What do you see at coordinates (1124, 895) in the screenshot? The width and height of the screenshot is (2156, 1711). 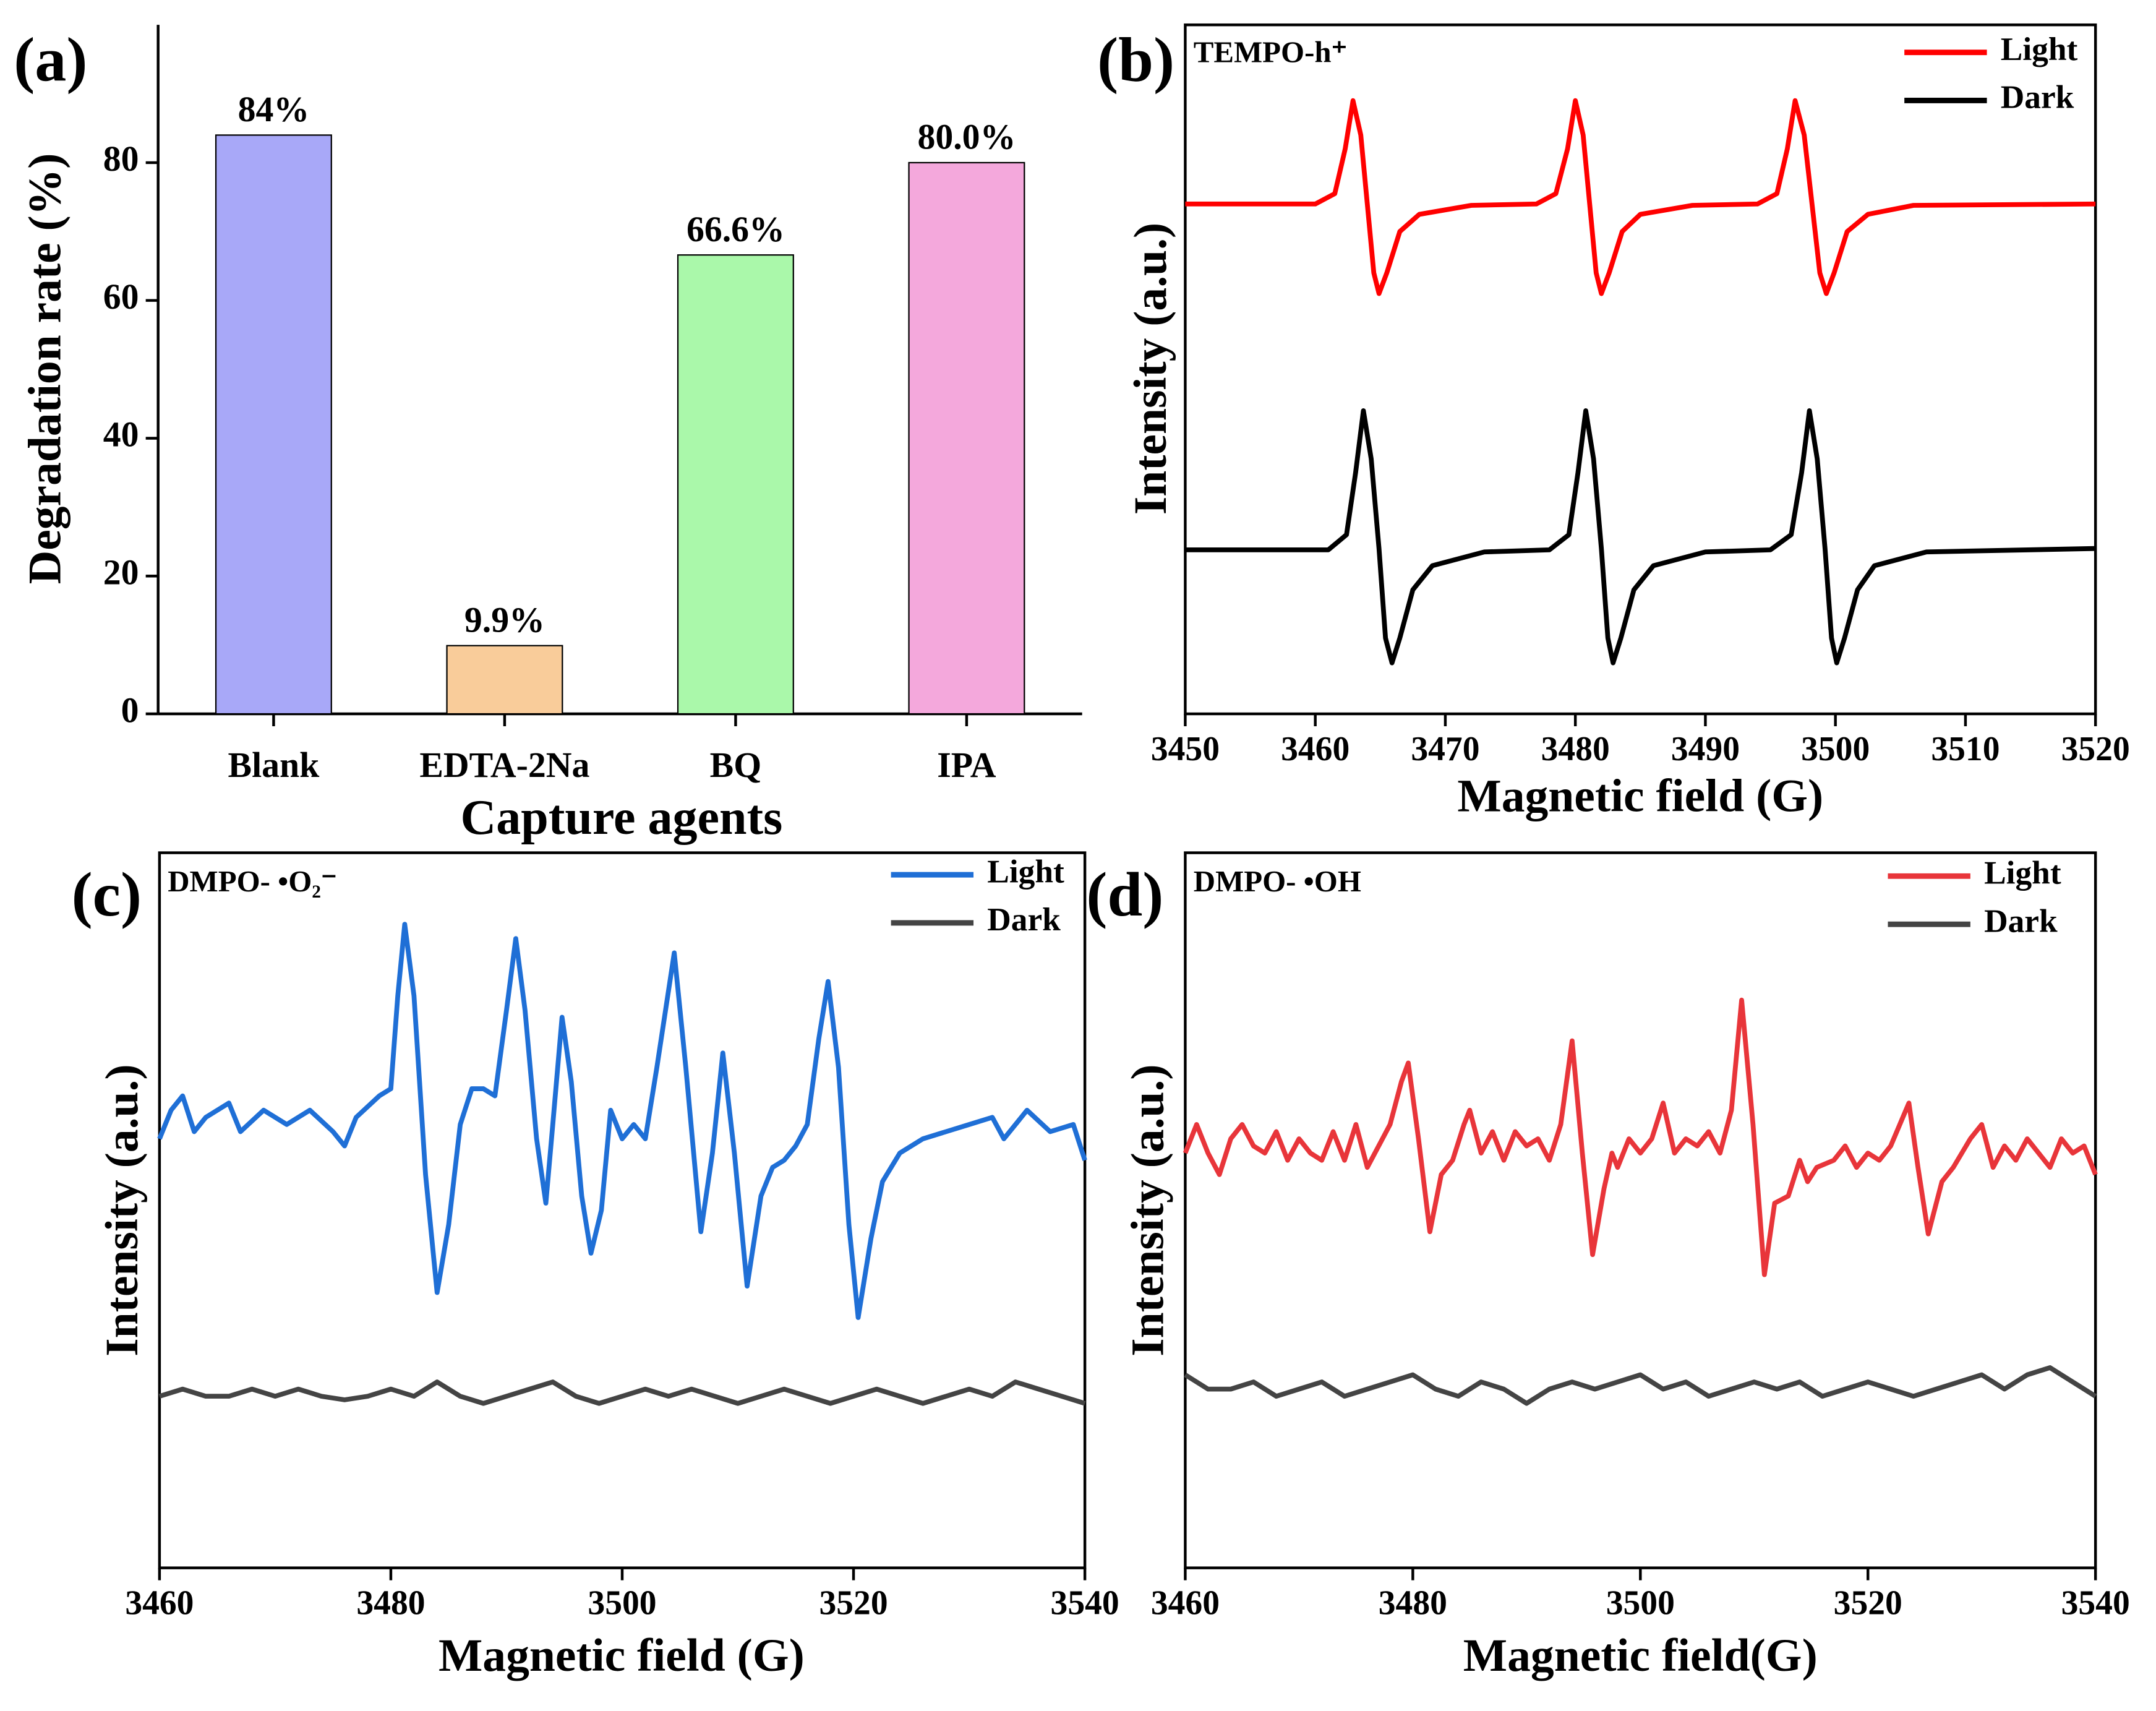 I see `panel-label: (d)` at bounding box center [1124, 895].